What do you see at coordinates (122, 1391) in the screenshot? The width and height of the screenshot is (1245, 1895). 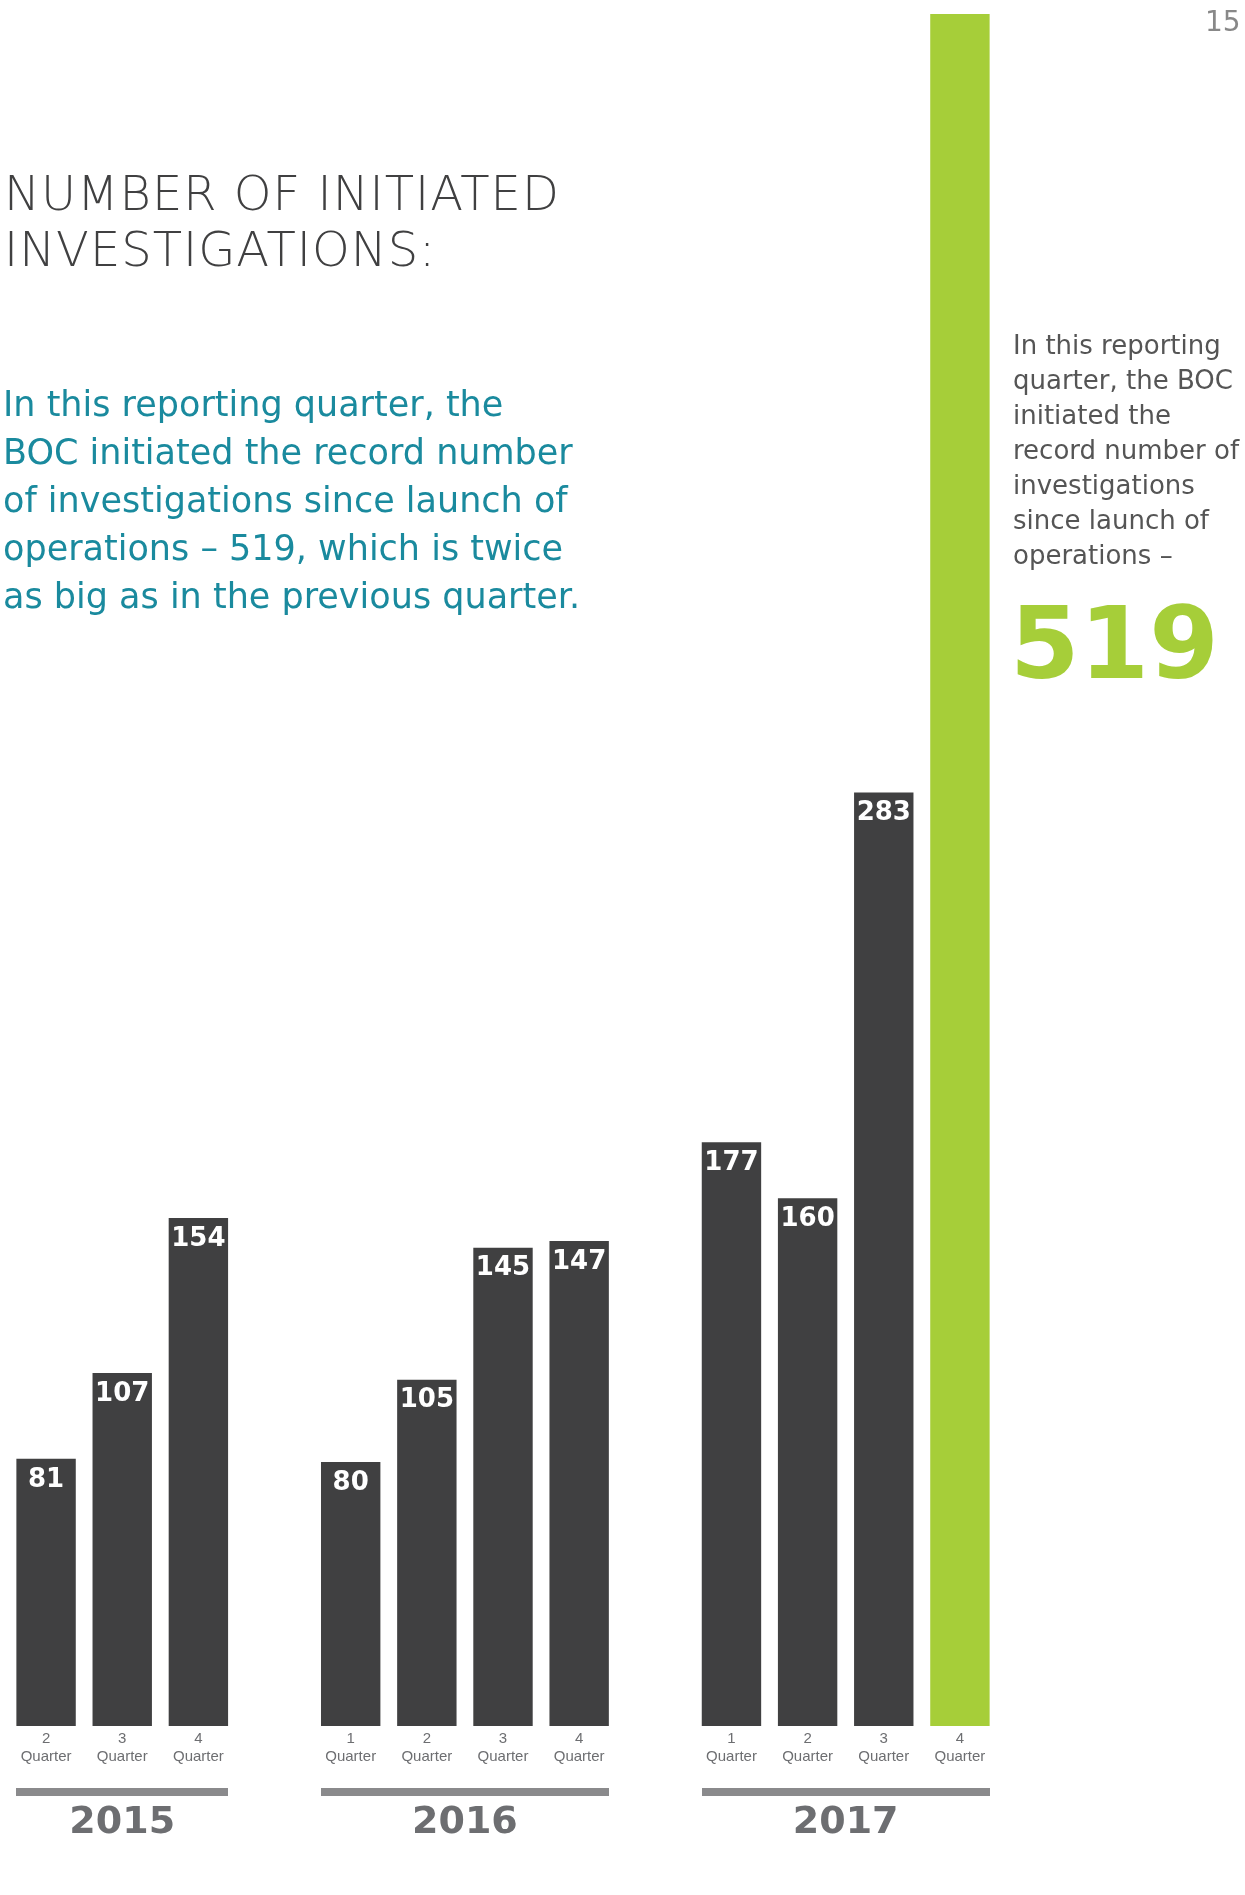 I see `data-label: 107` at bounding box center [122, 1391].